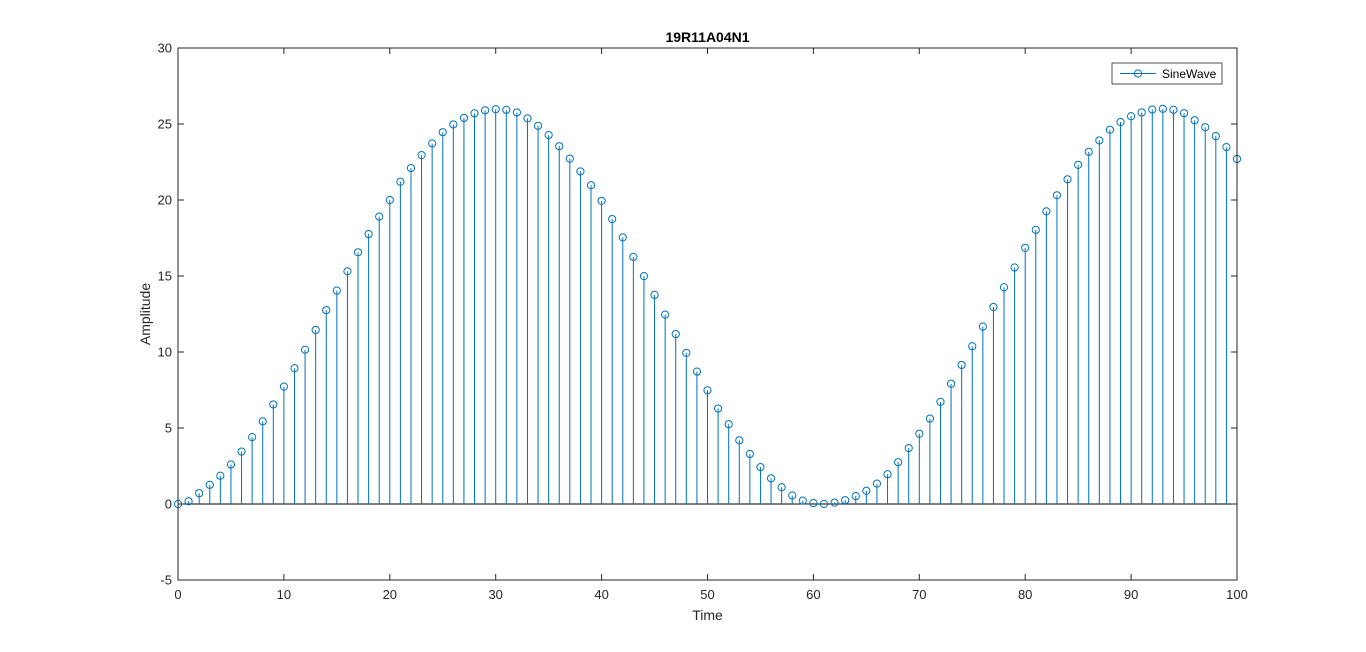  Describe the element at coordinates (1131, 594) in the screenshot. I see `x-tick-label: 90` at that location.